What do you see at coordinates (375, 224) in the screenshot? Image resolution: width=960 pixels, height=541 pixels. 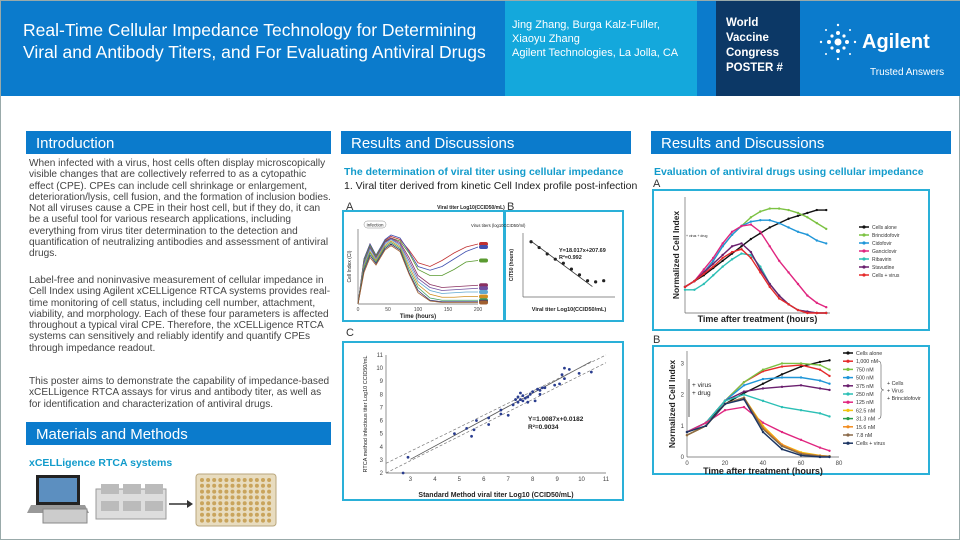 I see `infection-callout` at bounding box center [375, 224].